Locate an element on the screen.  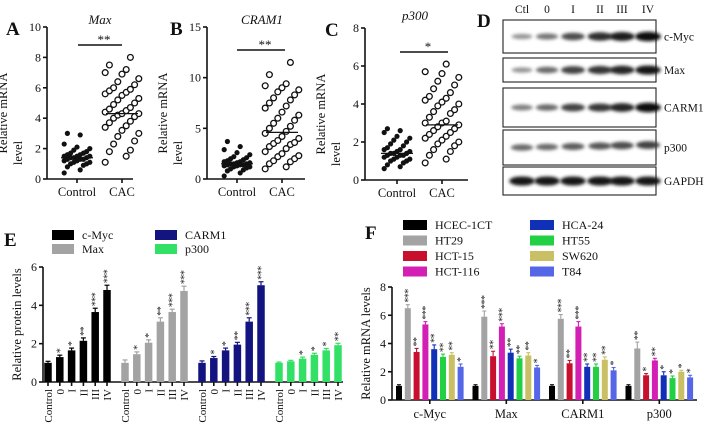
y-tick-label: 10 is located at coordinates (35, 27).